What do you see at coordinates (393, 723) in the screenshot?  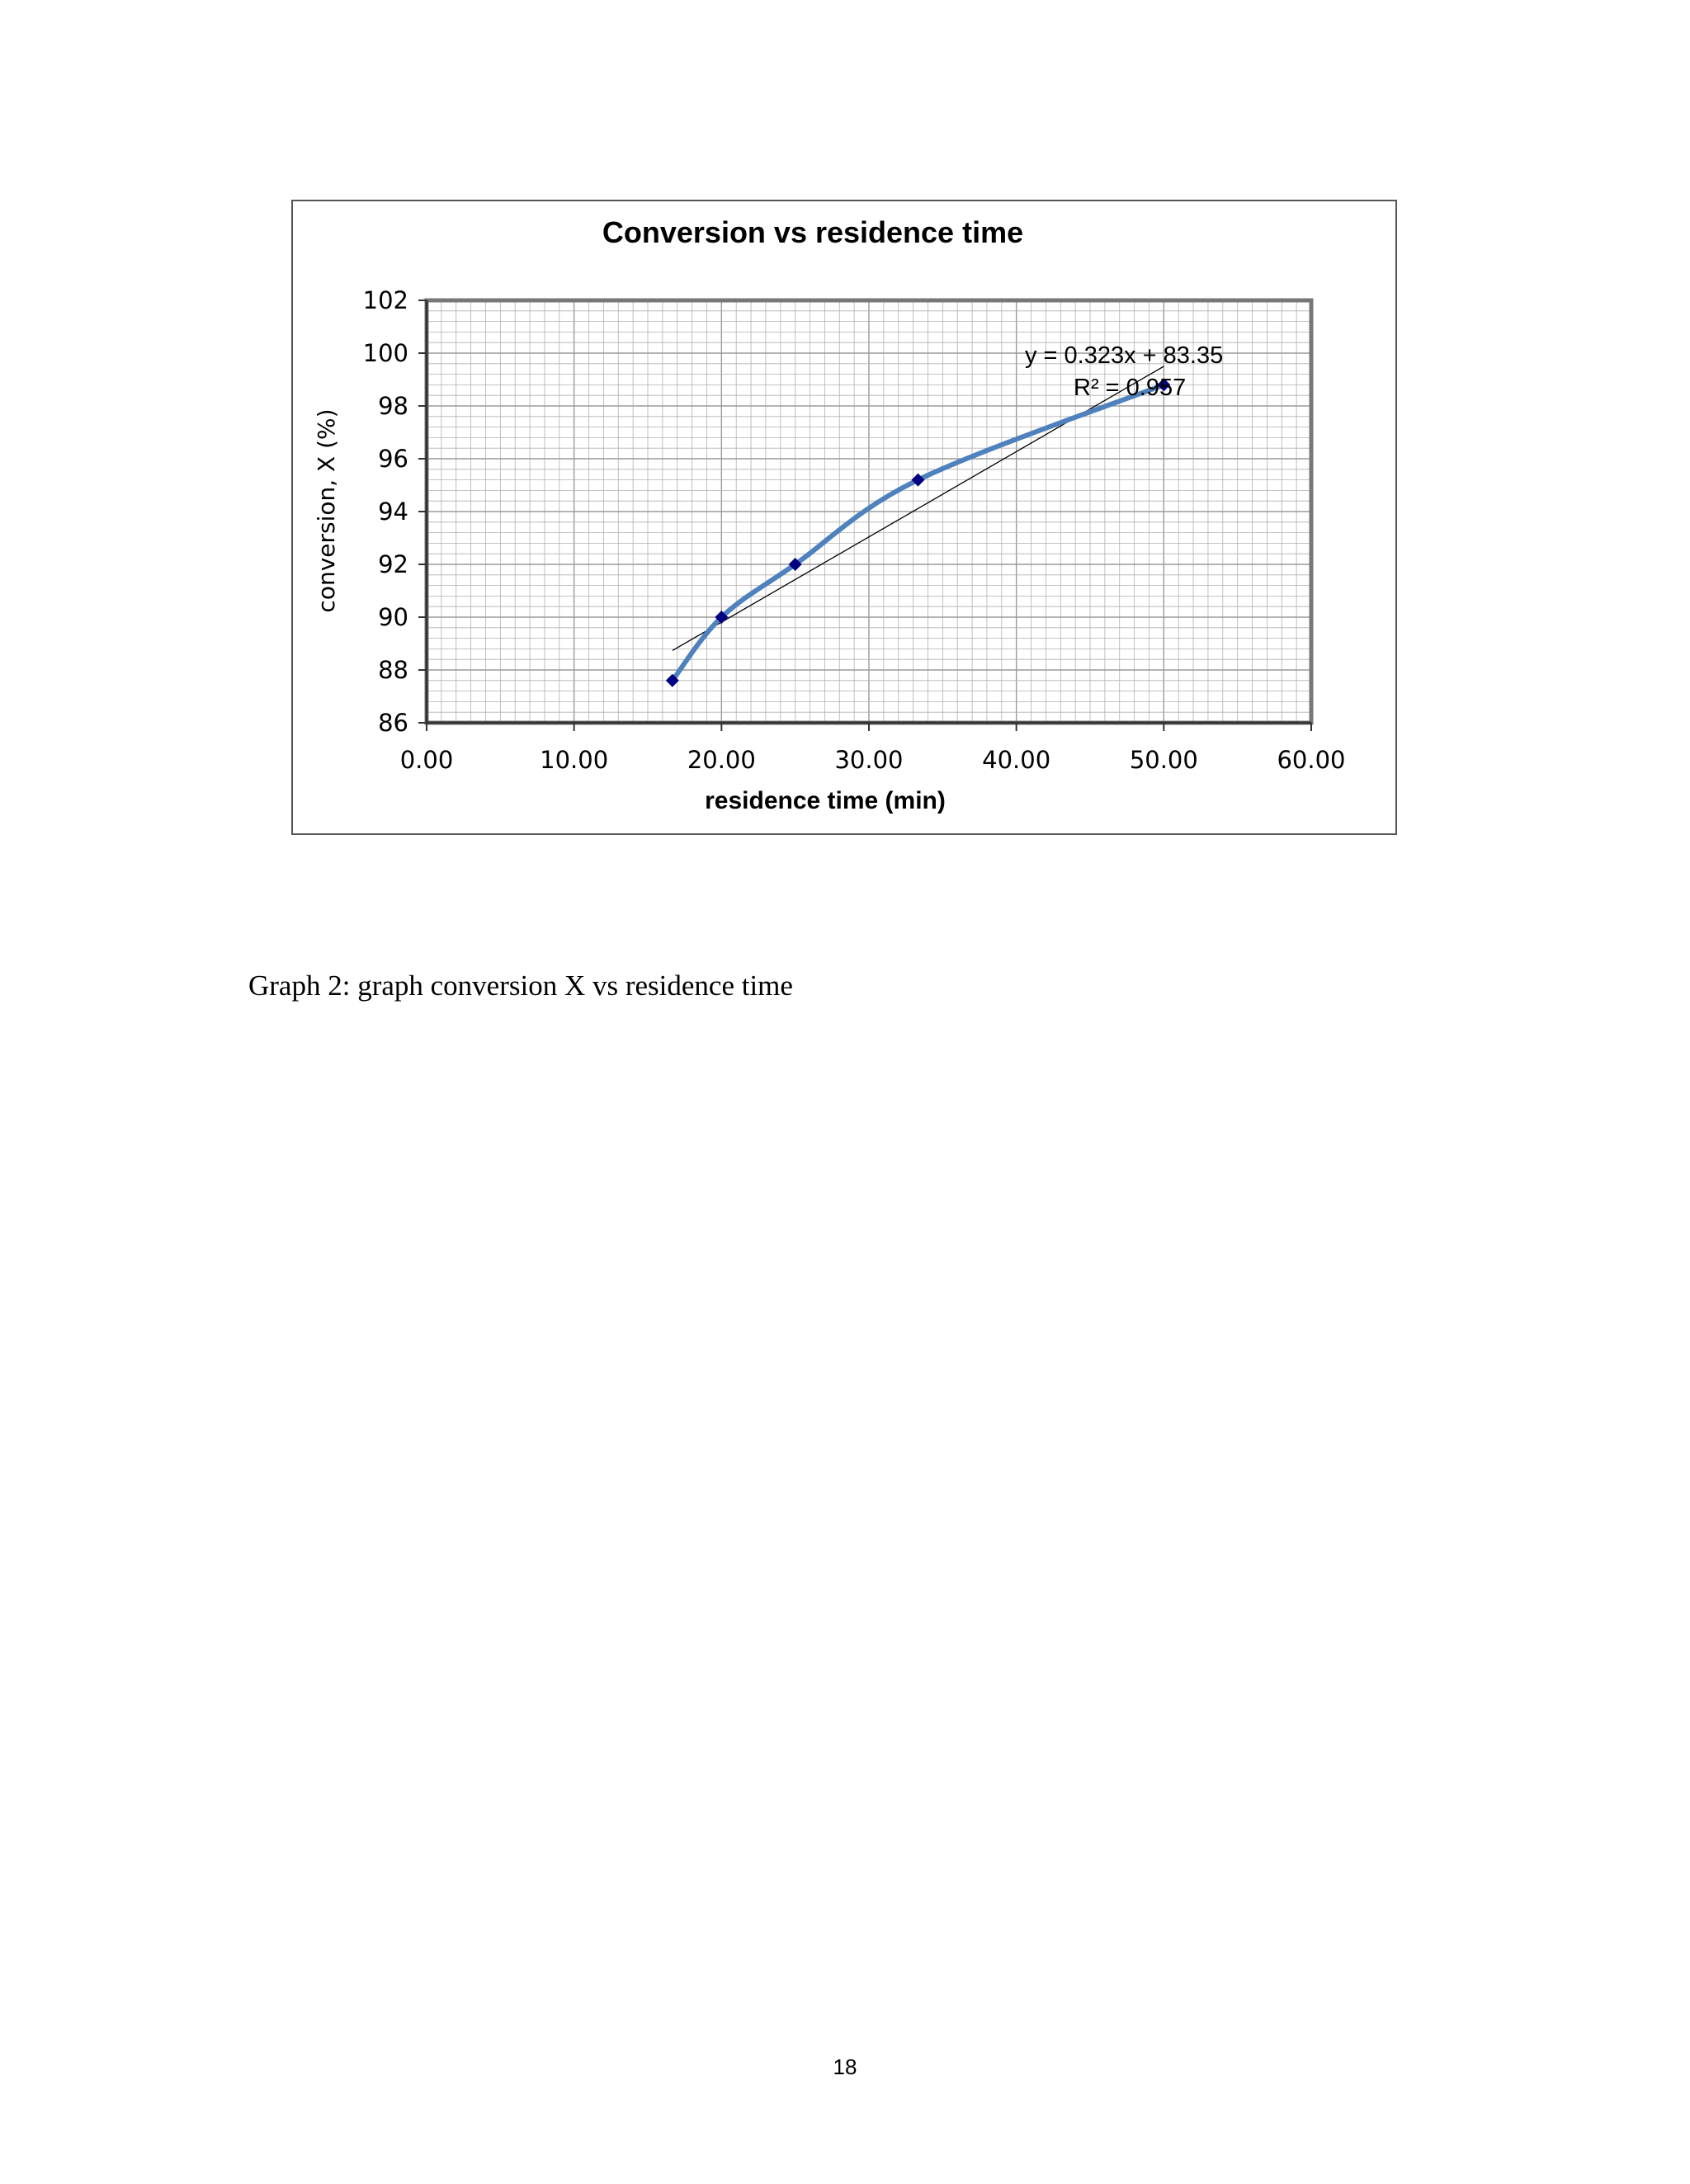 I see `y-tick-label: 86` at bounding box center [393, 723].